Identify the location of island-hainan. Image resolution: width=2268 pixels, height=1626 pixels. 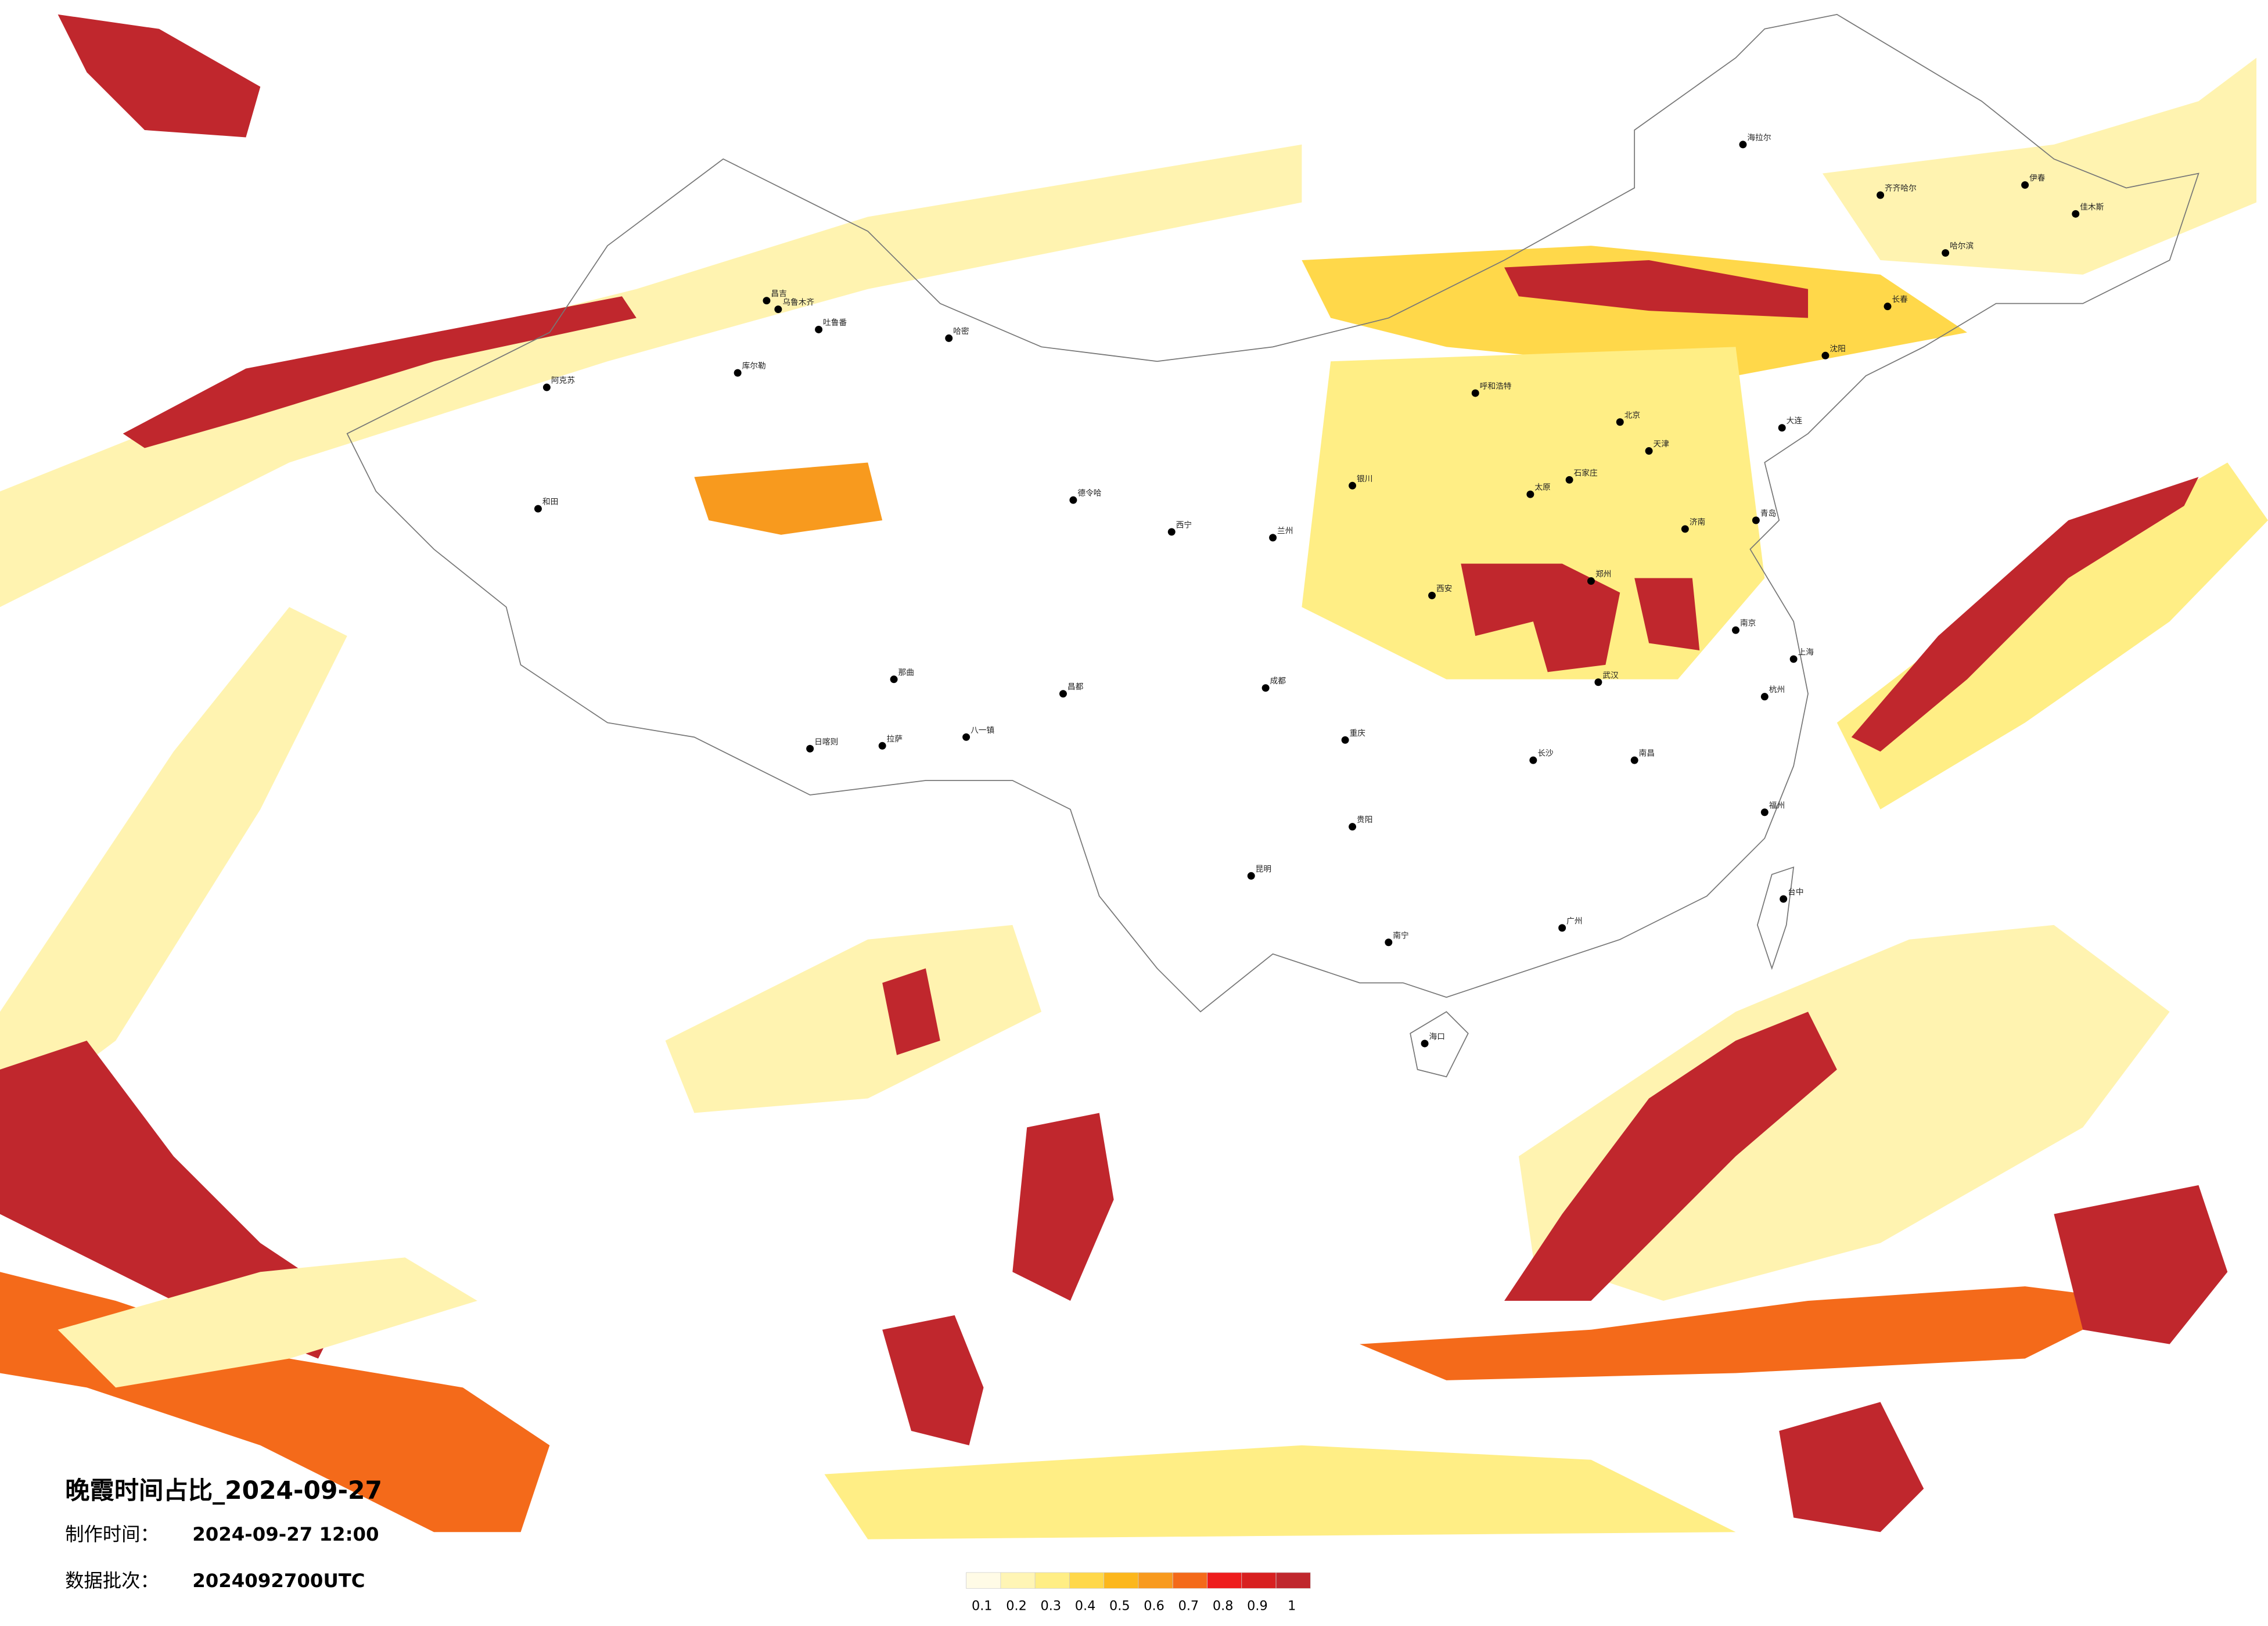
(1439, 1044).